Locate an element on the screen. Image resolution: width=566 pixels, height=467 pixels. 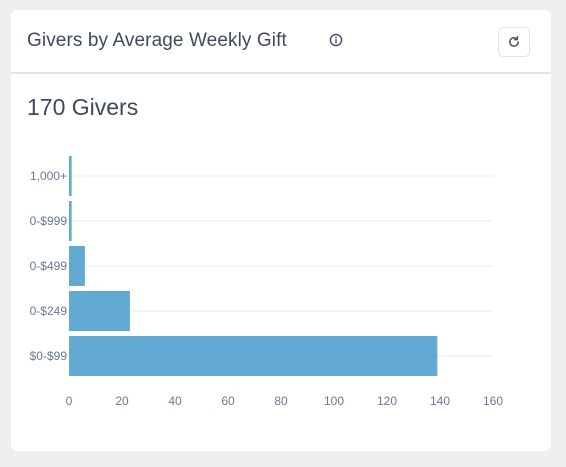
refresh-button is located at coordinates (514, 42).